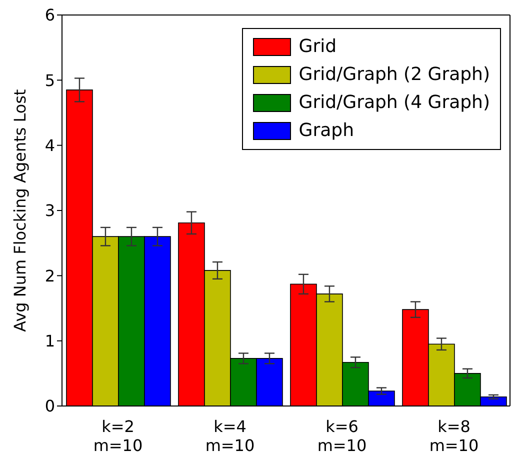  Describe the element at coordinates (394, 103) in the screenshot. I see `legend-label: Grid/Graph (4 Graph)` at that location.